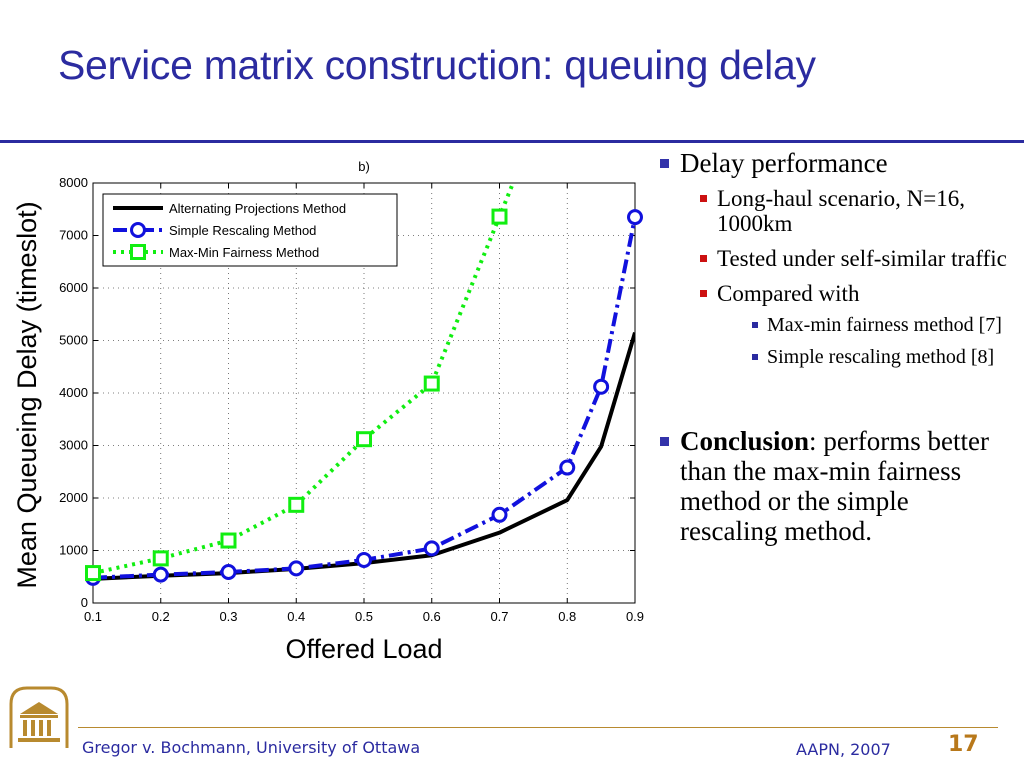 The width and height of the screenshot is (1024, 768). I want to click on bullet-delay-performance: Delay performance, so click(833, 163).